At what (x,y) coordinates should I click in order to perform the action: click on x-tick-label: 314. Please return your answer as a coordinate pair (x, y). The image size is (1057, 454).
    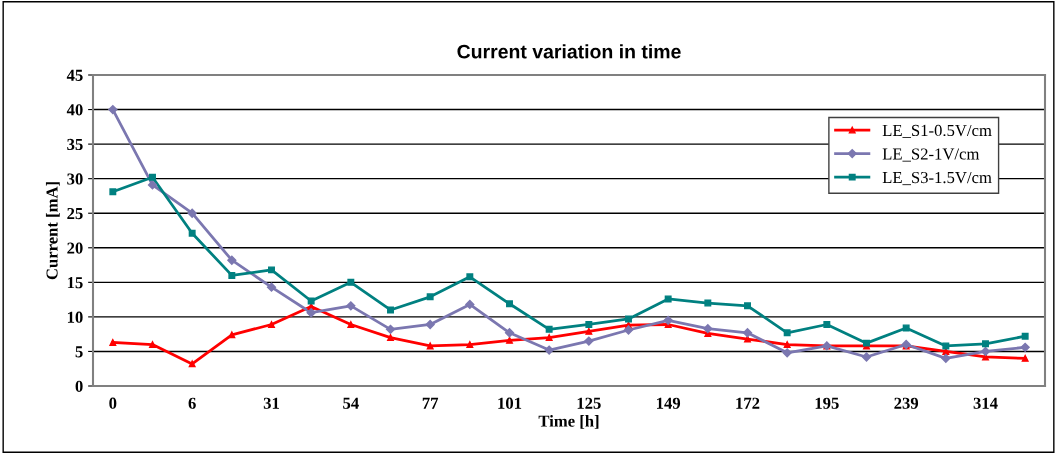
    Looking at the image, I should click on (985, 403).